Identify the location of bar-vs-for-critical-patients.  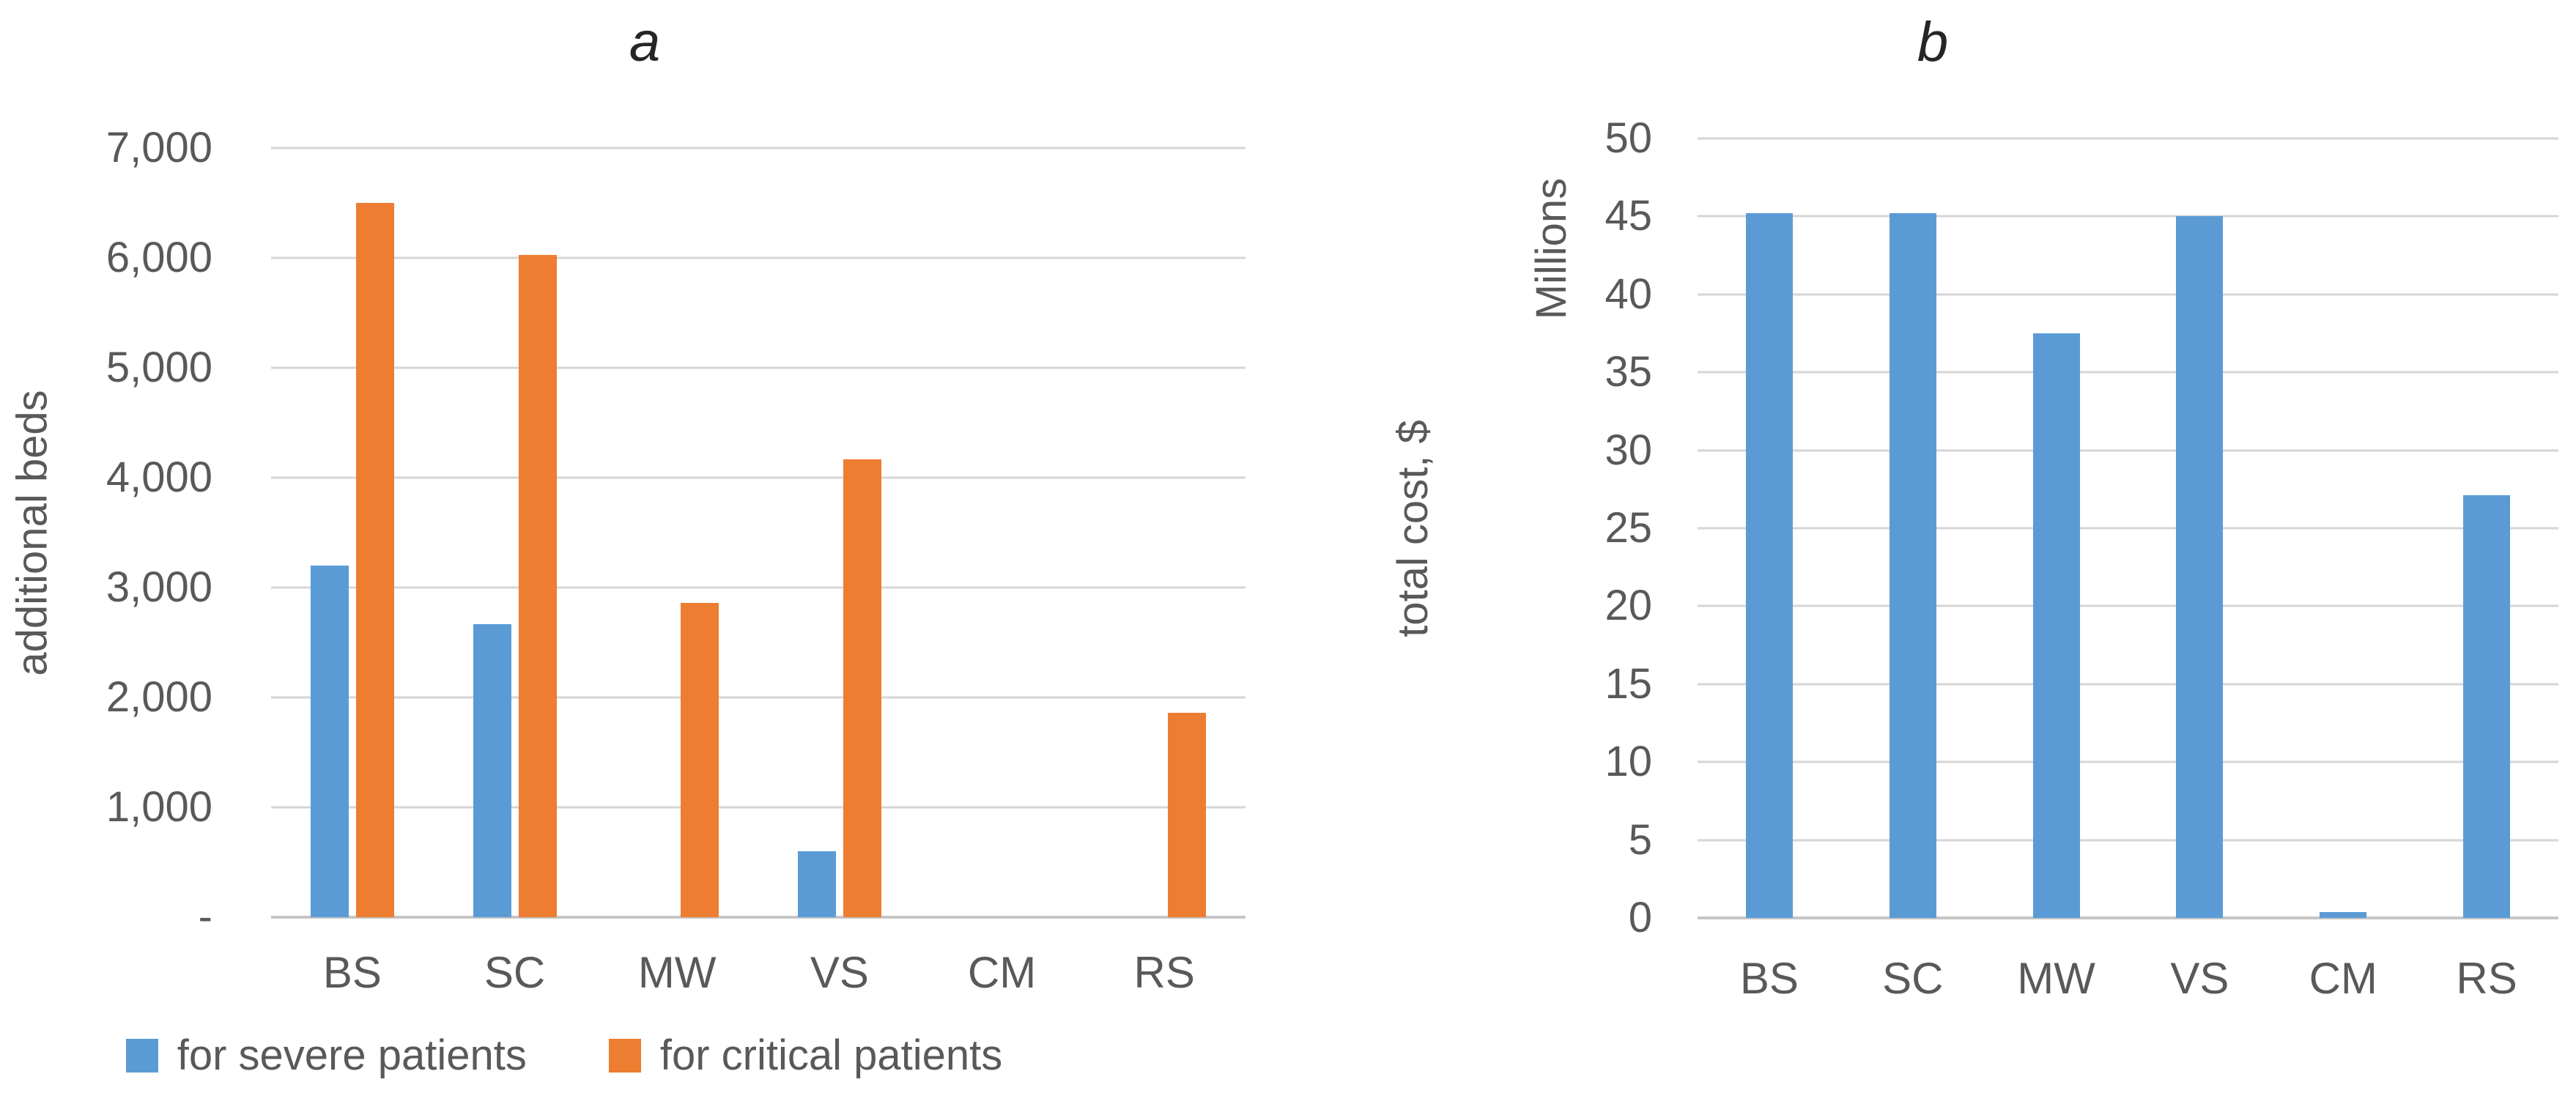
(862, 688).